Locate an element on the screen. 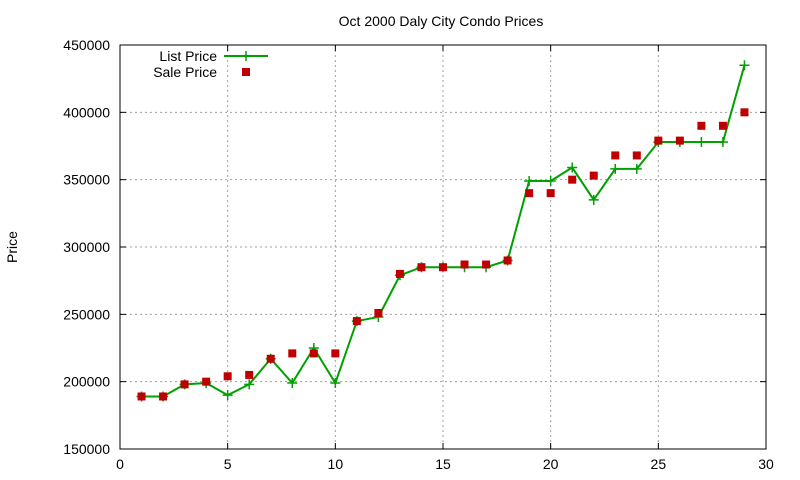 The image size is (800, 480). y-tick-label: 150000 is located at coordinates (86, 449).